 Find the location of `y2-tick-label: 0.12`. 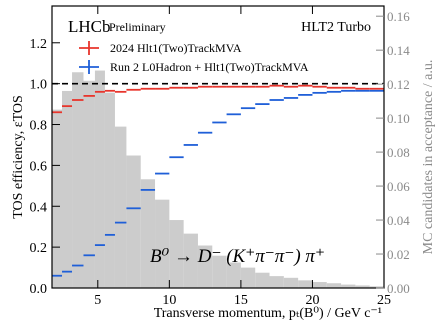

y2-tick-label: 0.12 is located at coordinates (398, 84).